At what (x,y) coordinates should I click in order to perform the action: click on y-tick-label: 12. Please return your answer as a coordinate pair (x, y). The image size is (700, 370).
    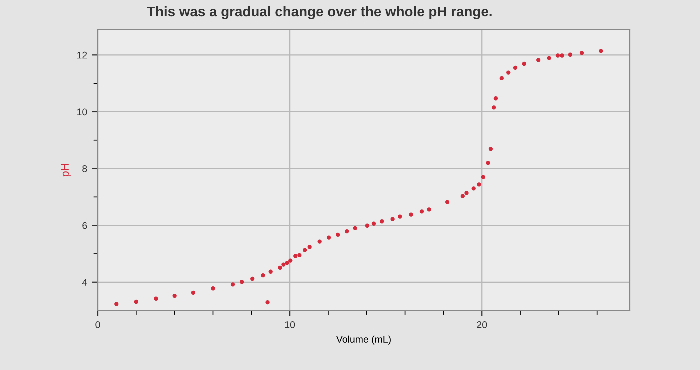
    Looking at the image, I should click on (83, 55).